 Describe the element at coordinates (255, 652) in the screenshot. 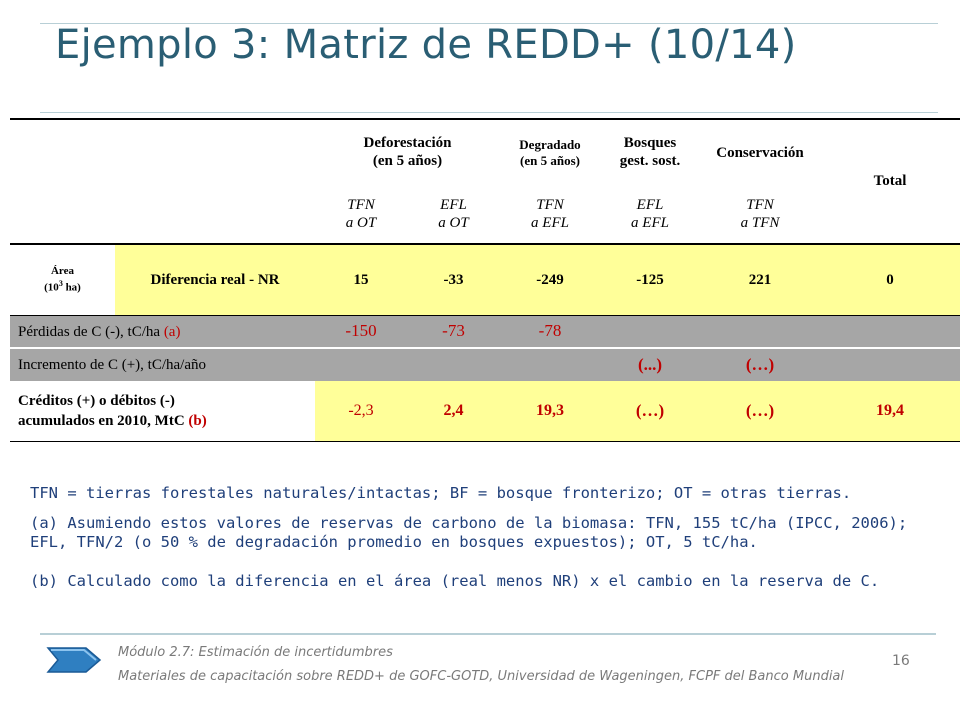

I see `footer-module: Módulo 2.7: Estimación de incertidumbres` at that location.